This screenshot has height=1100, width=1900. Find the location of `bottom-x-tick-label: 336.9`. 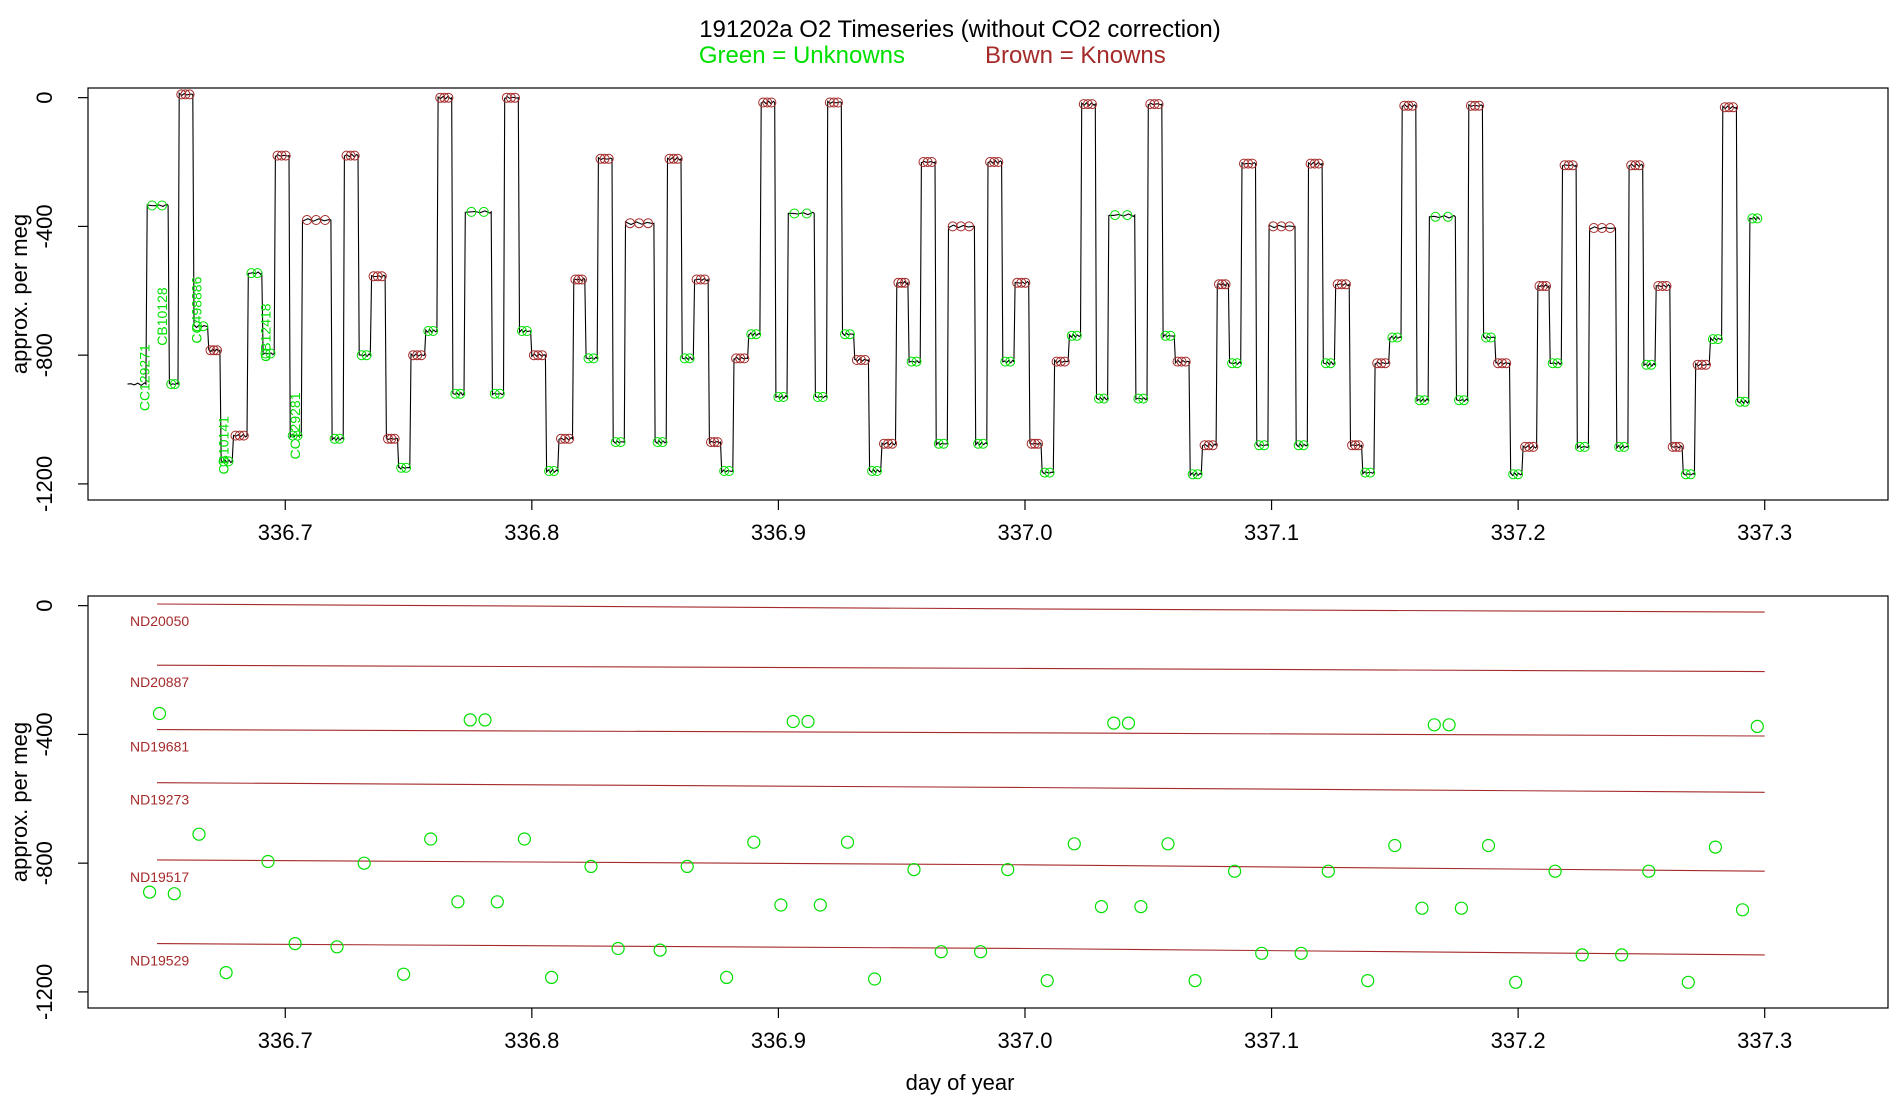

bottom-x-tick-label: 336.9 is located at coordinates (778, 1040).